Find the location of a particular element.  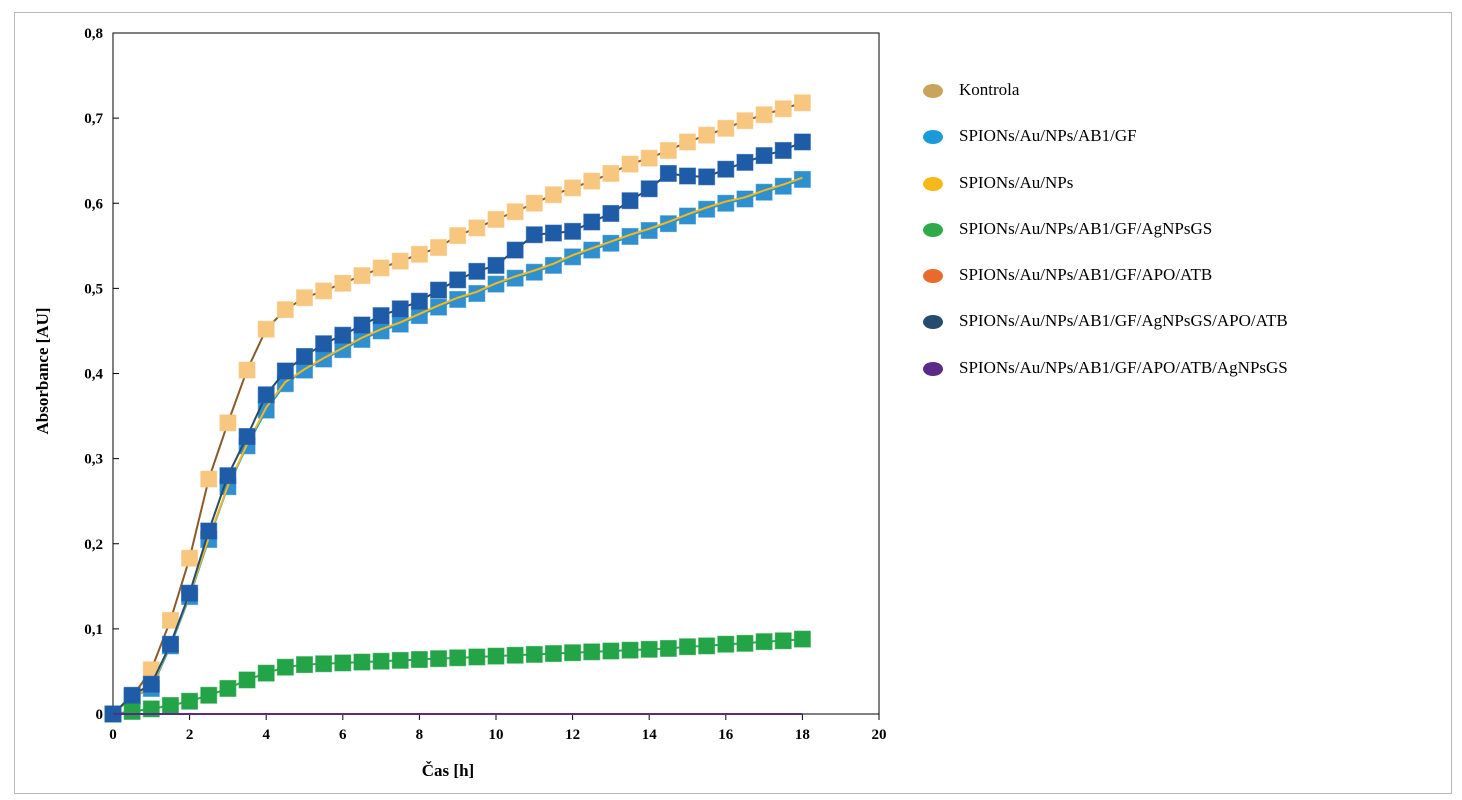

y-axis-title: Absorbance [AU] is located at coordinates (42, 370).